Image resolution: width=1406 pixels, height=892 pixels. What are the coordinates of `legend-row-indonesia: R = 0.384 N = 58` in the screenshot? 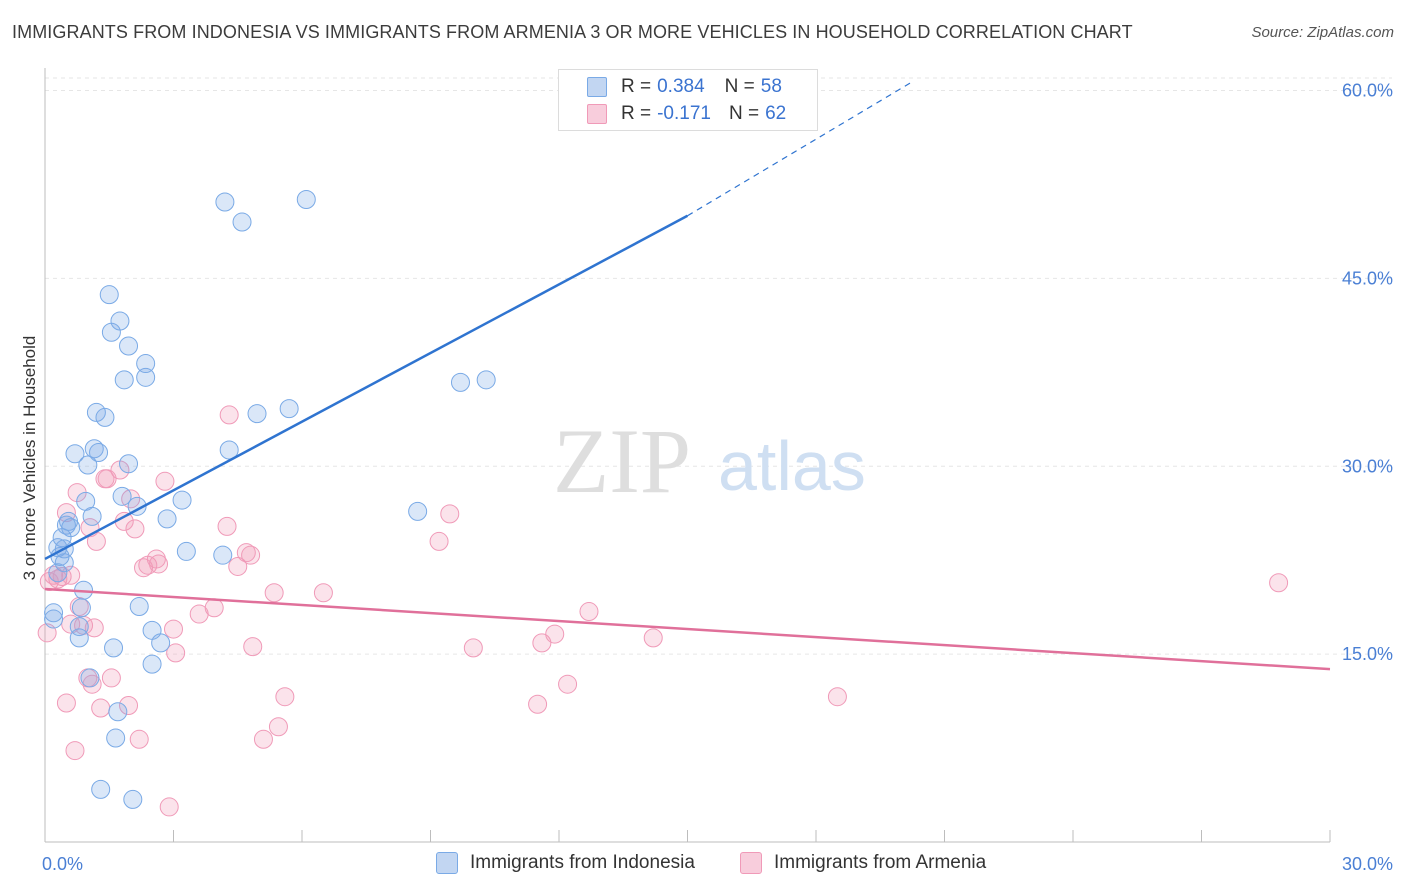 It's located at (684, 87).